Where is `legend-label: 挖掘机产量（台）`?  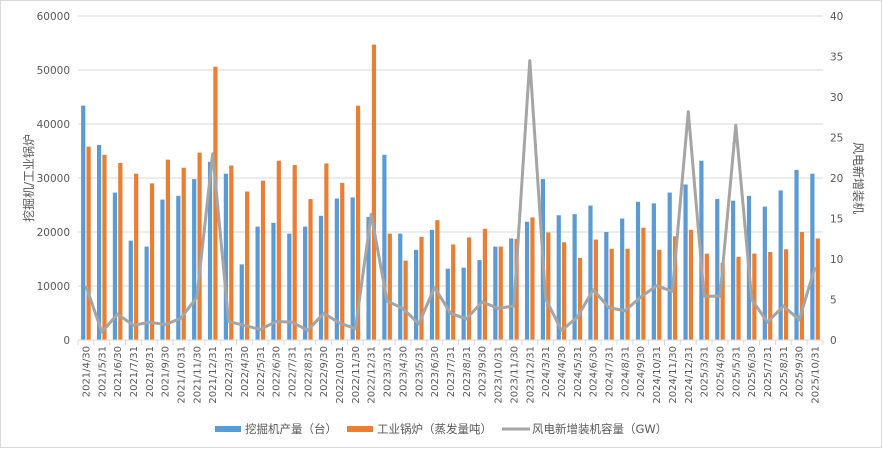 legend-label: 挖掘机产量（台） is located at coordinates (291, 429).